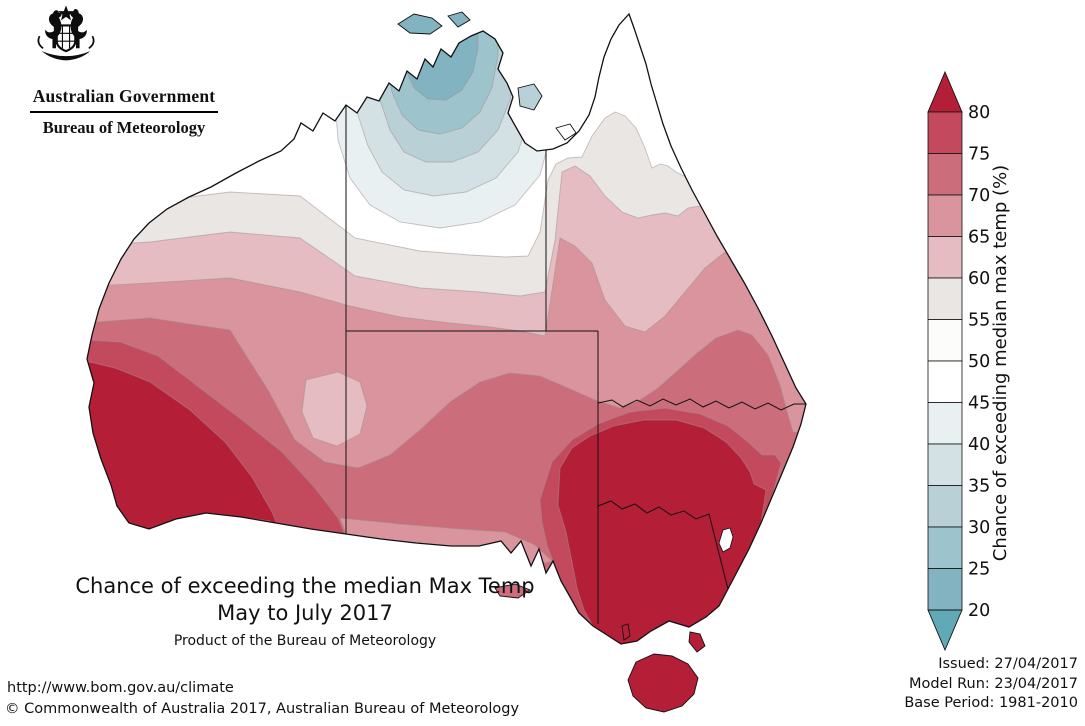 The height and width of the screenshot is (726, 1085). I want to click on legend-tick: 30, so click(979, 528).